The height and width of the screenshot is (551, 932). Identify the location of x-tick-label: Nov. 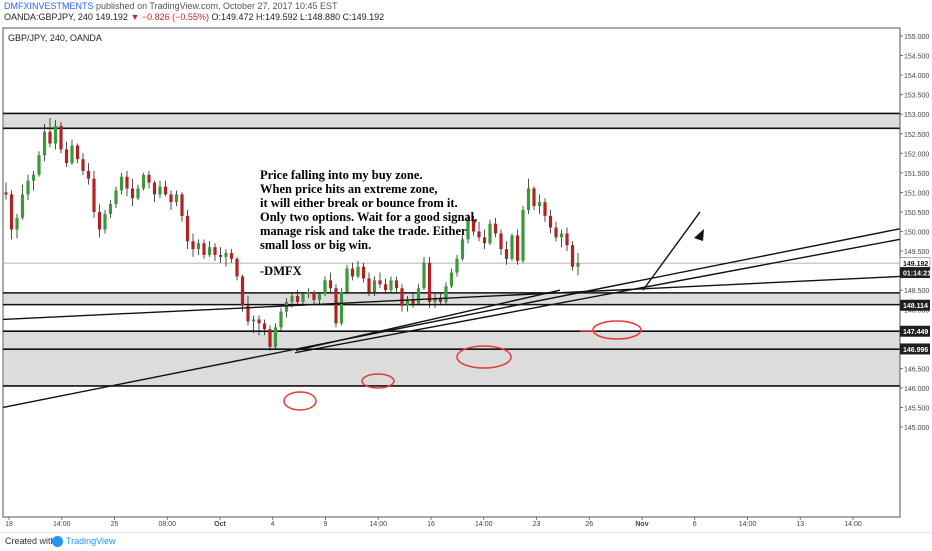
(641, 524).